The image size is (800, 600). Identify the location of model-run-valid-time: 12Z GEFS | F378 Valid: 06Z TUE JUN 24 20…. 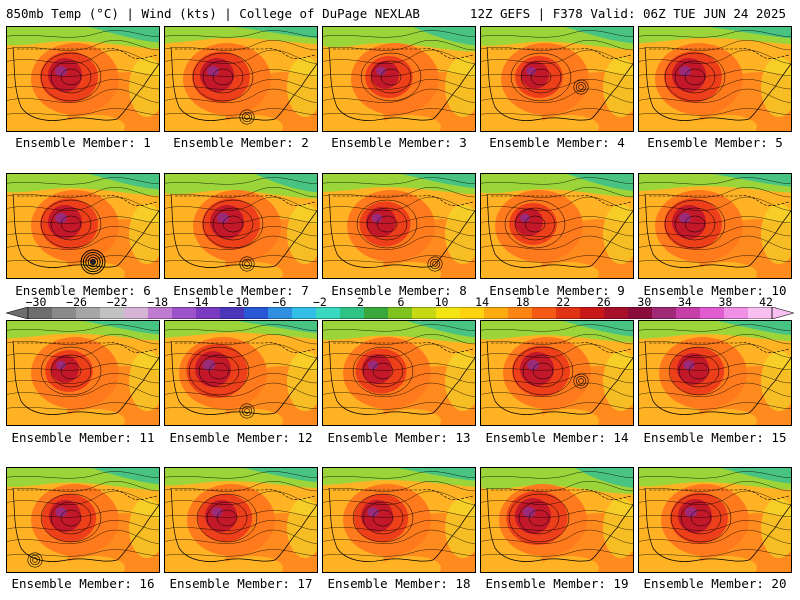
(627, 13).